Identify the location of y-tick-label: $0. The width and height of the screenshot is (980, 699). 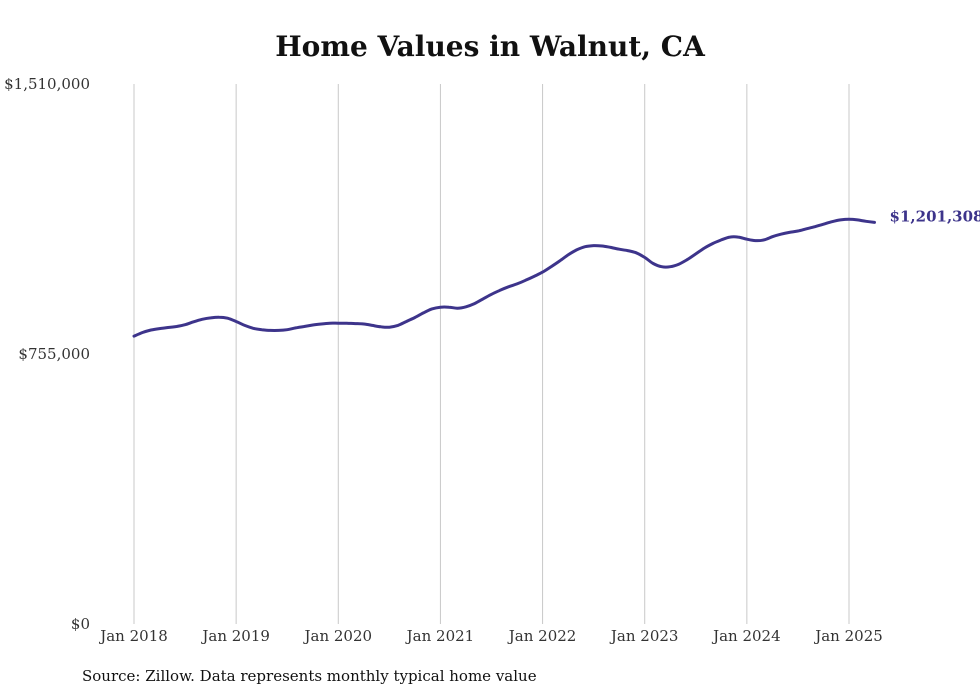
(80, 624).